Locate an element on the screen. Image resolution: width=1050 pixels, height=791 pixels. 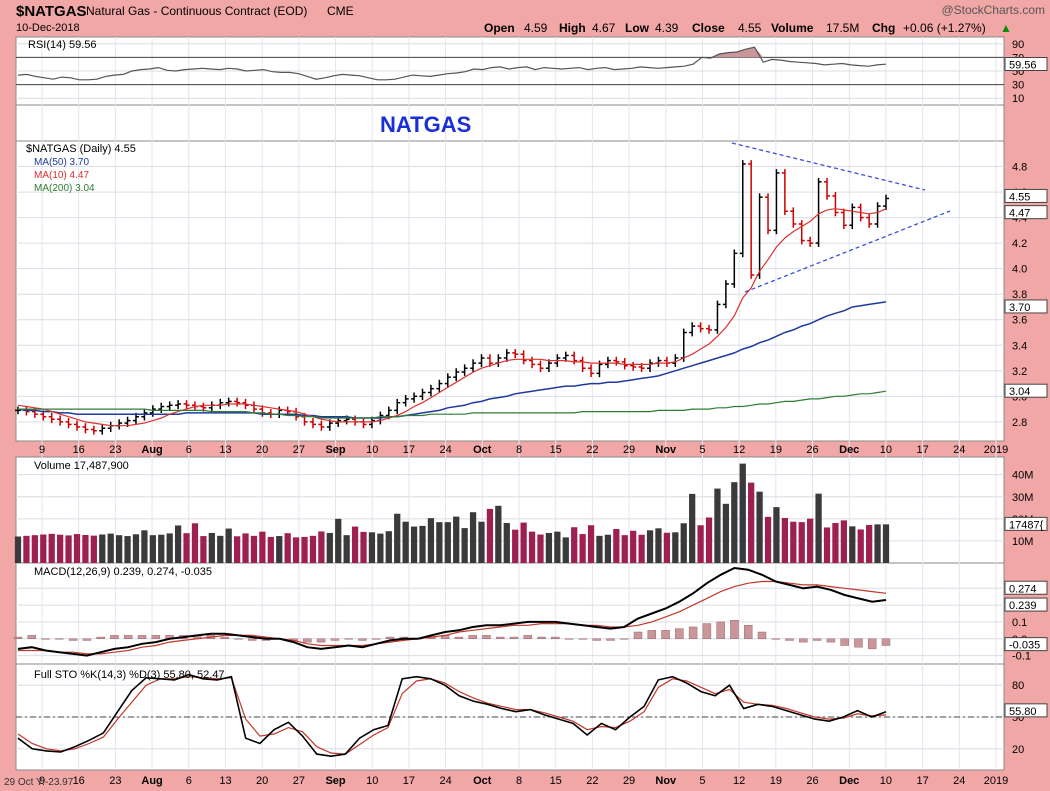
x-tick-label: 20 is located at coordinates (262, 781).